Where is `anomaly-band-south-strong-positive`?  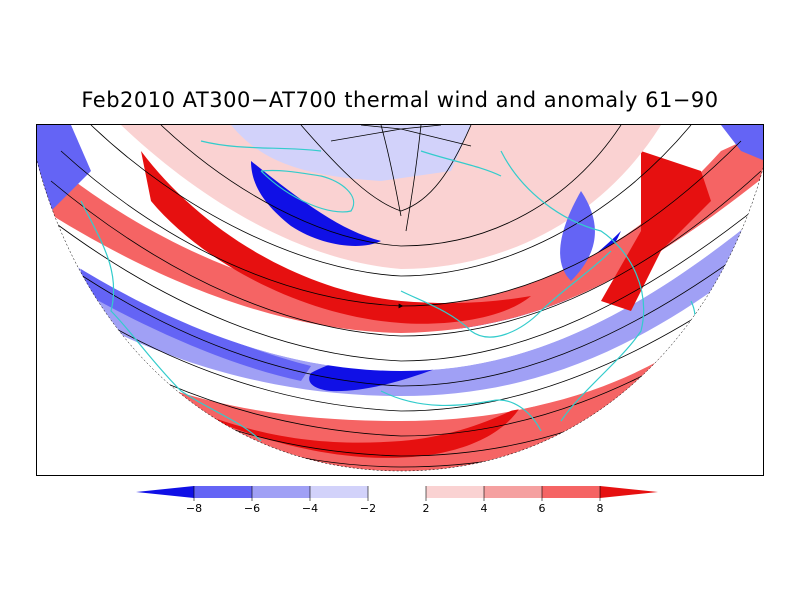 anomaly-band-south-strong-positive is located at coordinates (346, 429).